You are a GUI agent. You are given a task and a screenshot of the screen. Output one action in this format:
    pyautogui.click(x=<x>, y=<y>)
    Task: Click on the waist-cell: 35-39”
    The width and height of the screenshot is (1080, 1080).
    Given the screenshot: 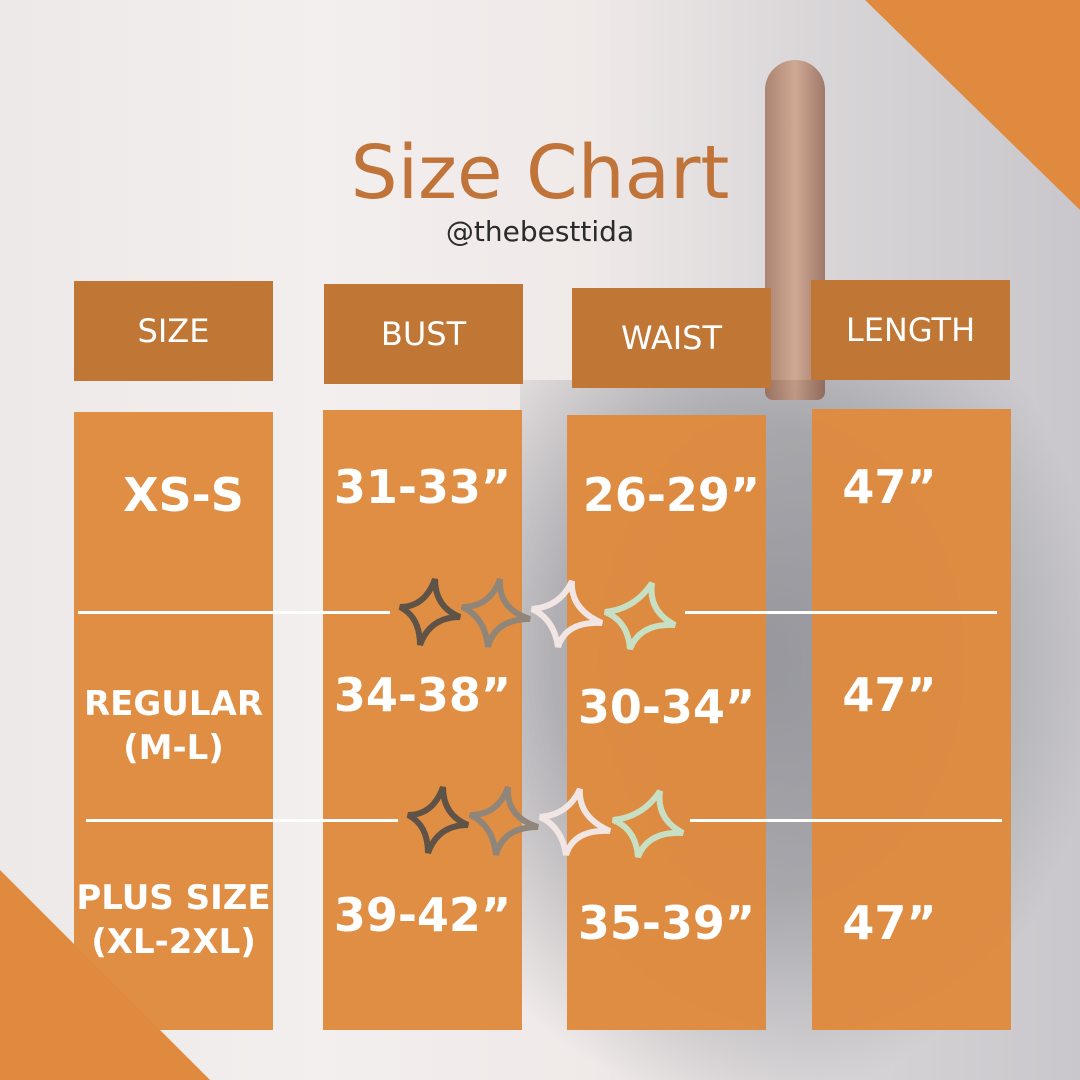 What is the action you would take?
    pyautogui.click(x=666, y=923)
    